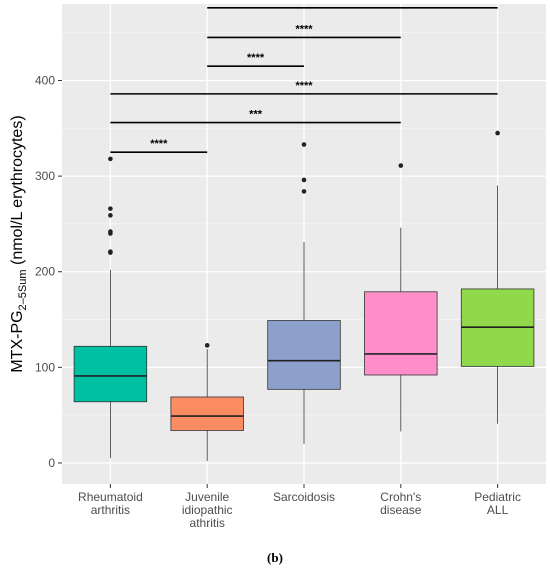 The image size is (550, 569). I want to click on x-tick-label-line: ALL, so click(498, 510).